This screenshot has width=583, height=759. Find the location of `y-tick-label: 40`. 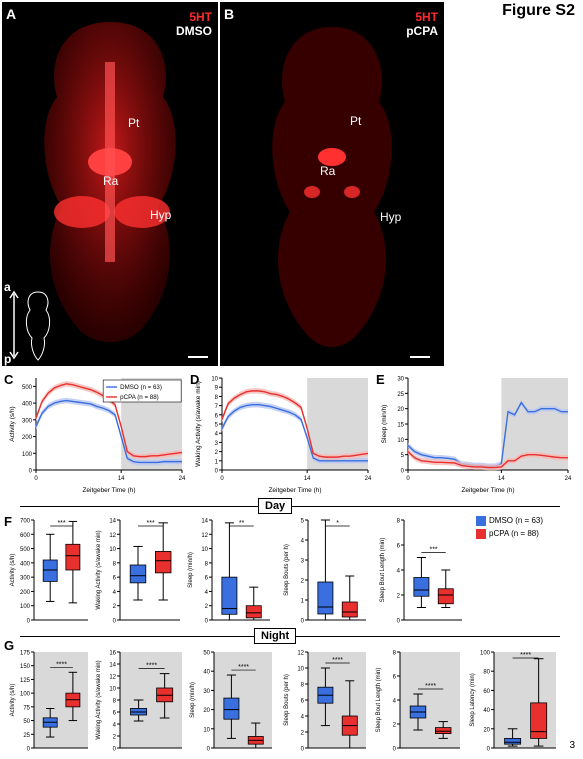

y-tick-label: 40 is located at coordinates (486, 711).